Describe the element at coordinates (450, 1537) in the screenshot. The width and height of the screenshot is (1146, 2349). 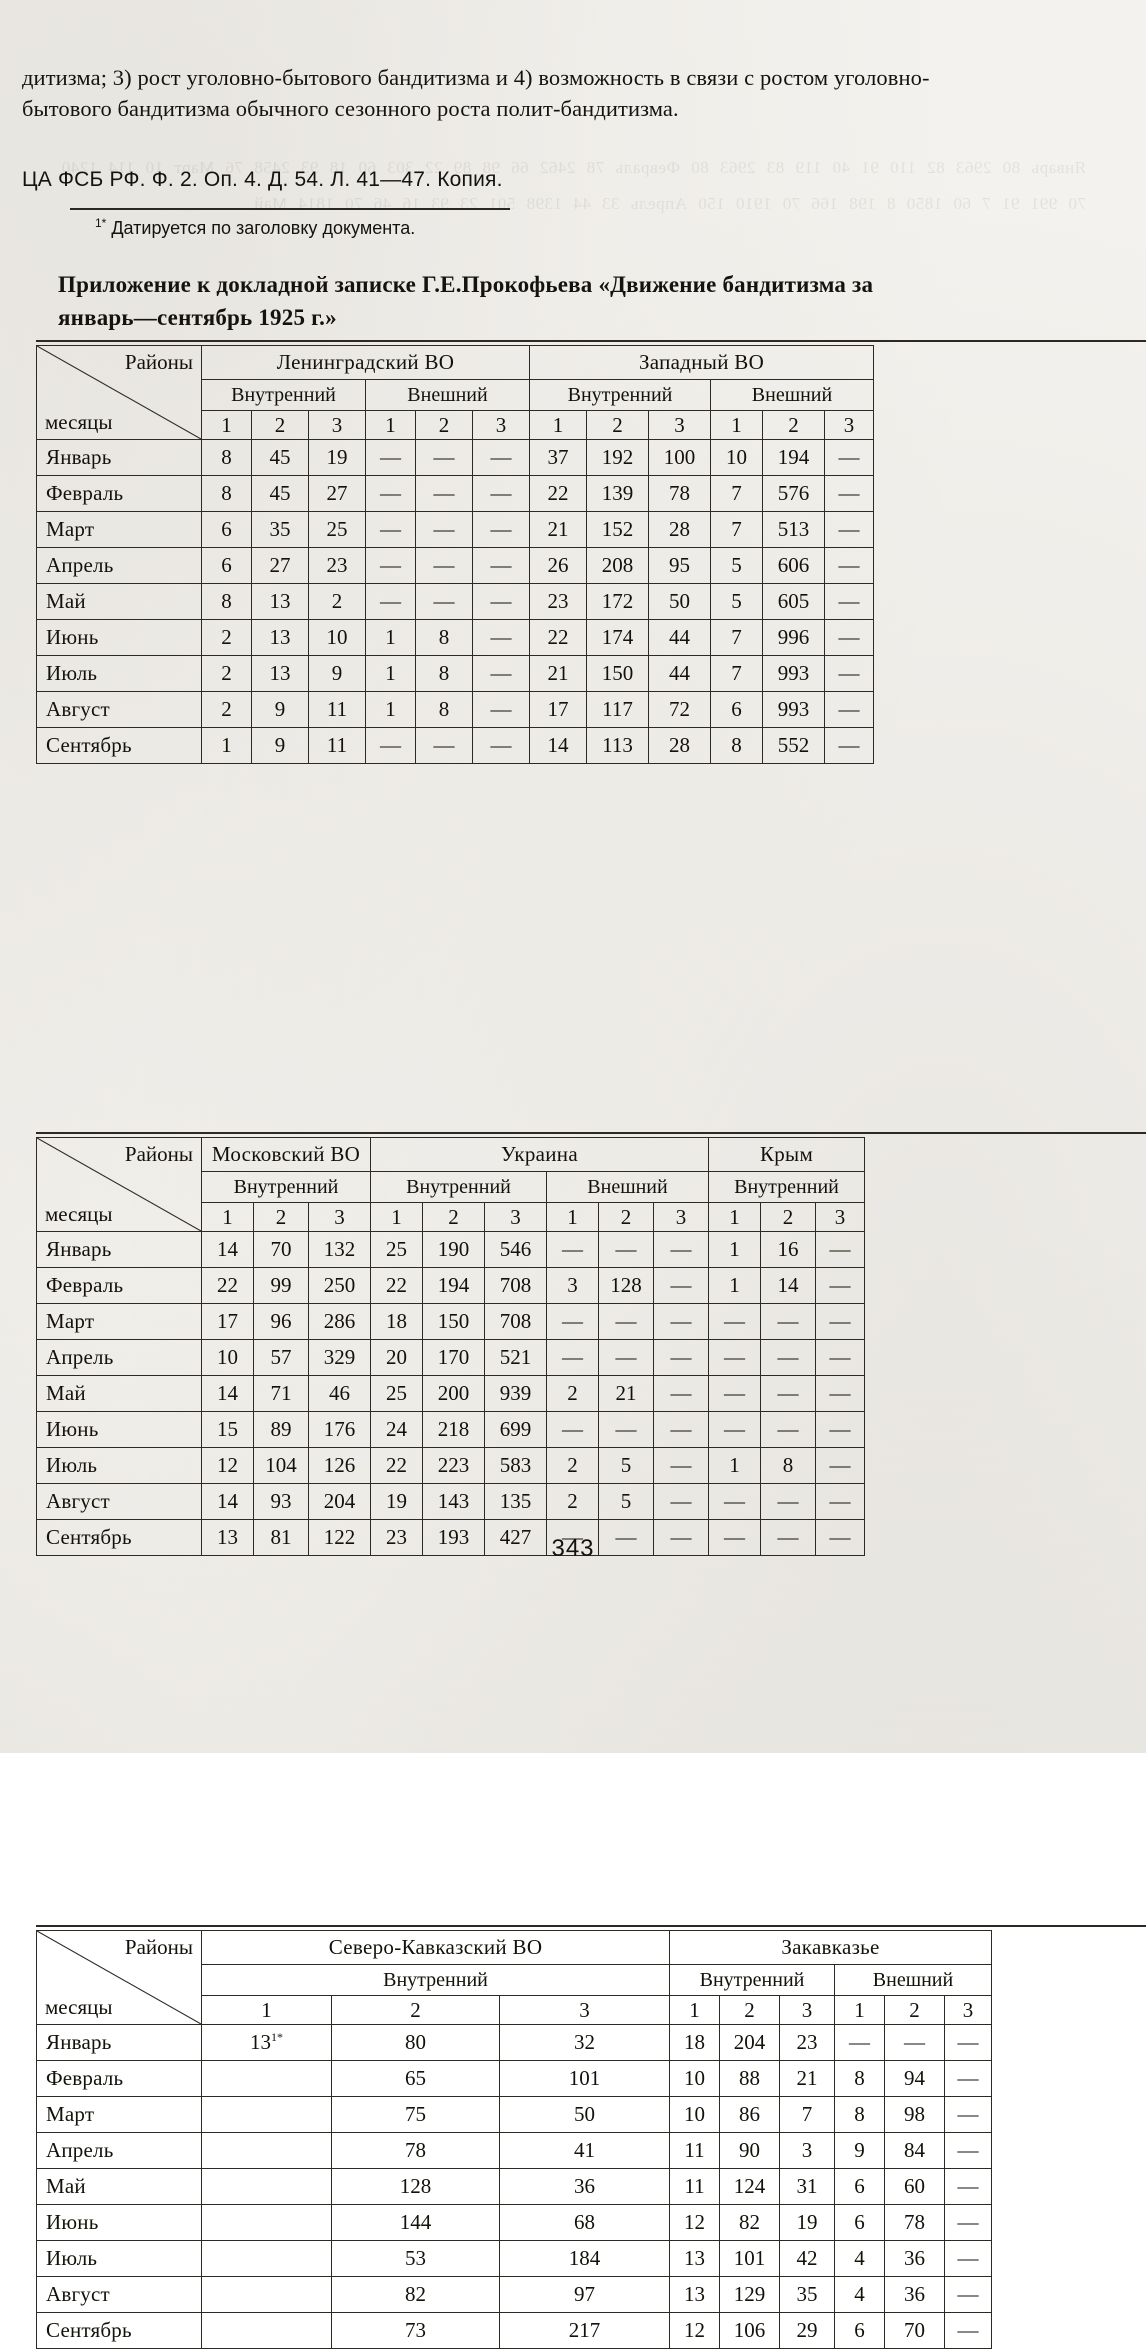
I see `table-row: Сентябрь 13 81 122 23 193 427— — — — — —` at that location.